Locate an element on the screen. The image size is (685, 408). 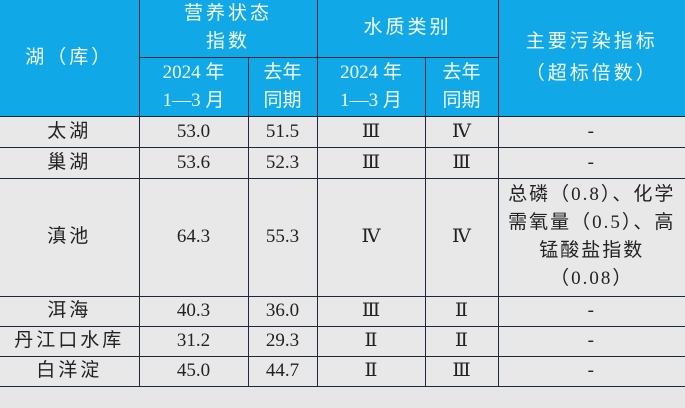
cell-tsi-last: 29.3 is located at coordinates (282, 341).